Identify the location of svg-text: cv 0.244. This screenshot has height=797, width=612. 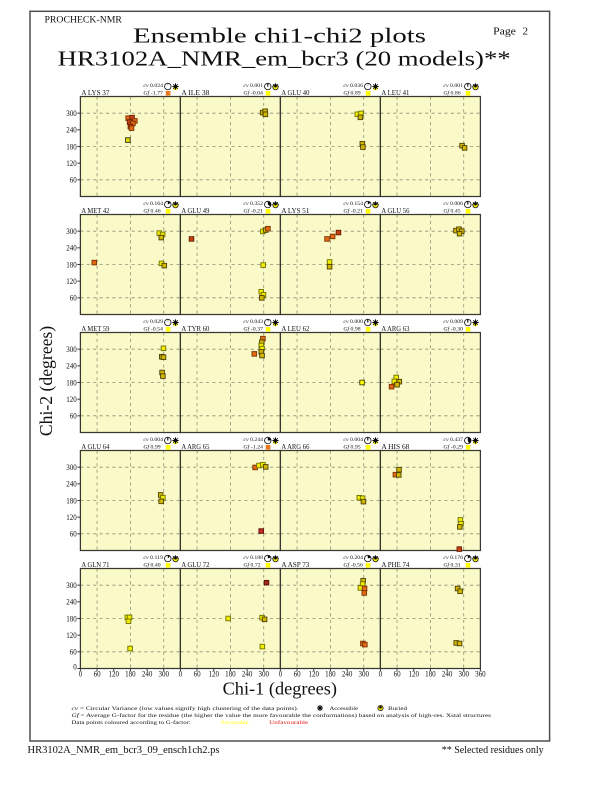
(253, 440).